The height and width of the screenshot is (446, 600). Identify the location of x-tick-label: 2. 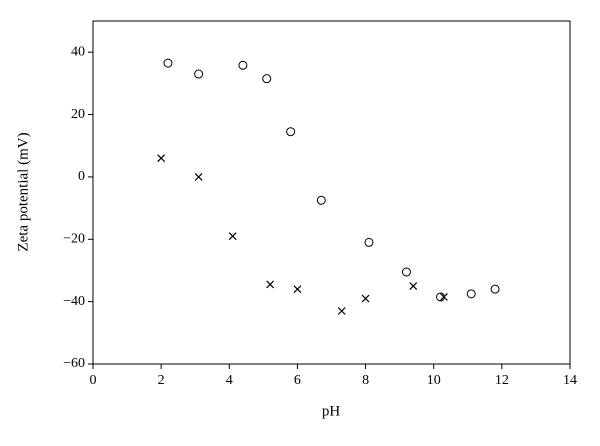
(161, 380).